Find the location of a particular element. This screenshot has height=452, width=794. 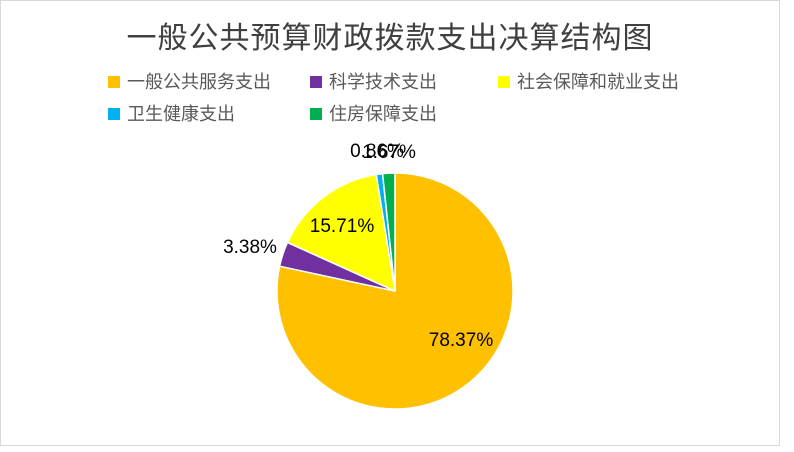

legend-item-social-security-employment: 社会保障和就业支出 is located at coordinates (588, 82).